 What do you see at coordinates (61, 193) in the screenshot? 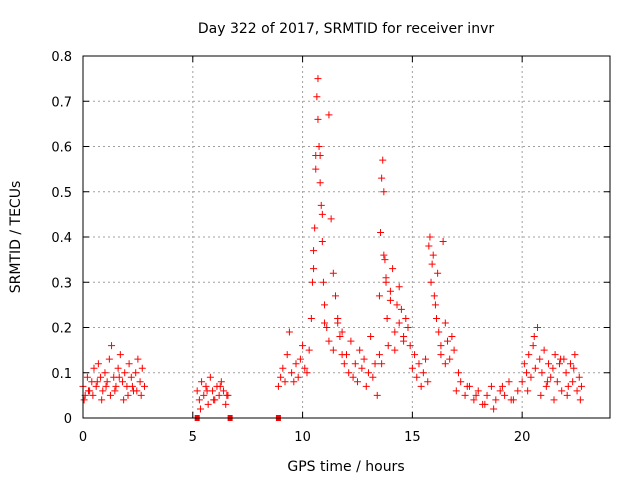
I see `y-tick-label: 0.5` at bounding box center [61, 193].